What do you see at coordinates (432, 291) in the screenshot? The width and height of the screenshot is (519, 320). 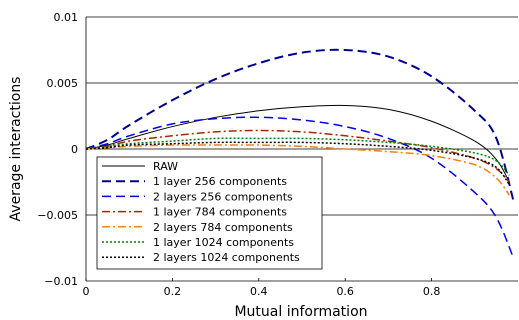 I see `x-tick-label: 0.8` at bounding box center [432, 291].